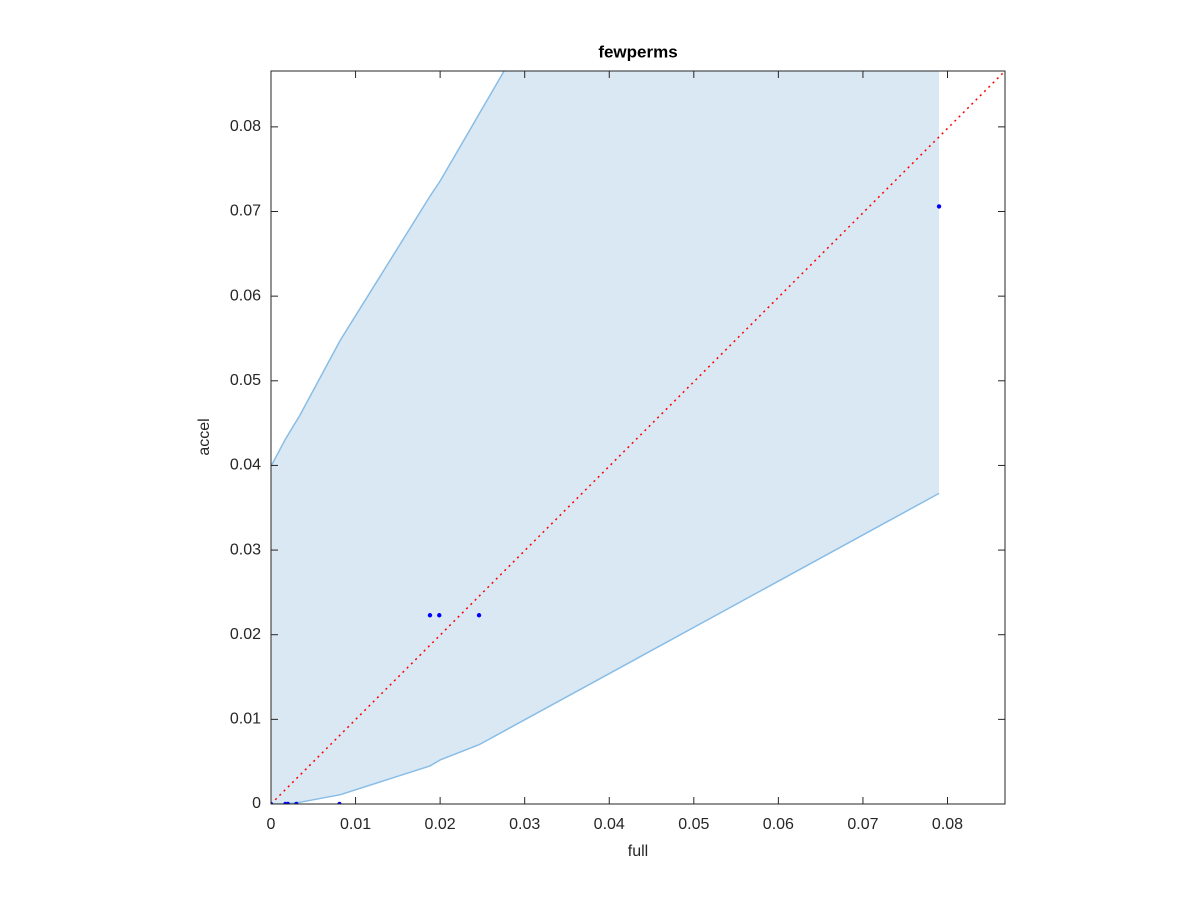 The width and height of the screenshot is (1200, 900). Describe the element at coordinates (245, 634) in the screenshot. I see `y-tick-label: 0.02` at that location.